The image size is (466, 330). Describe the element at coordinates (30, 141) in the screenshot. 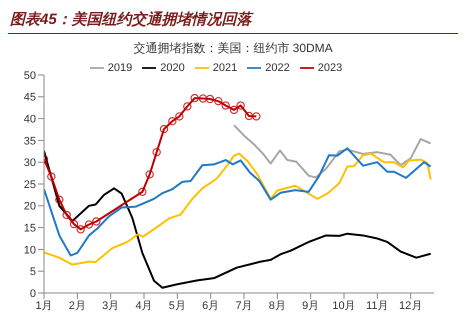

I see `y-tick-label: 35` at that location.